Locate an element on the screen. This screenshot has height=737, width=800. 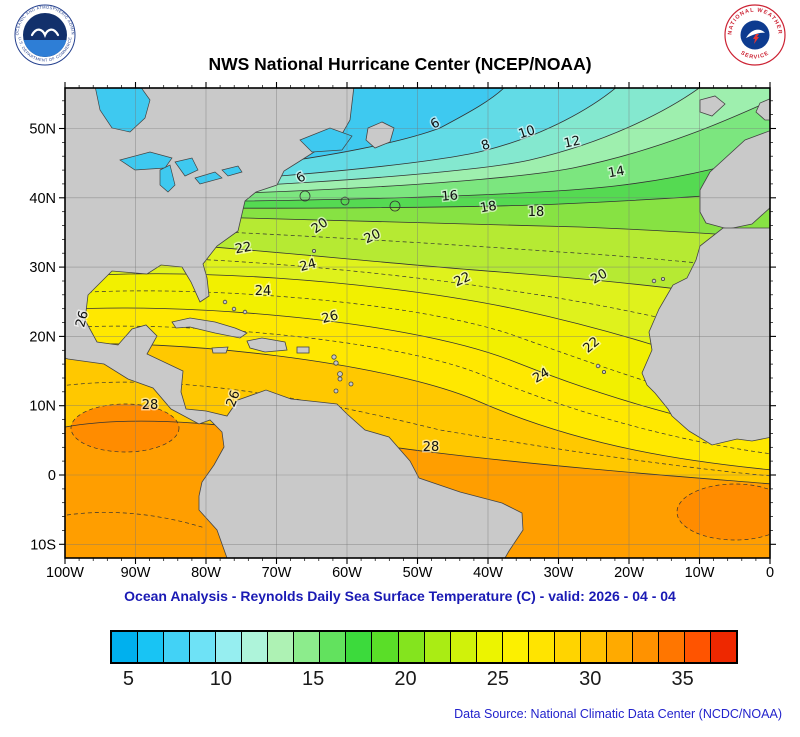
contour-label: 16 is located at coordinates (450, 196).